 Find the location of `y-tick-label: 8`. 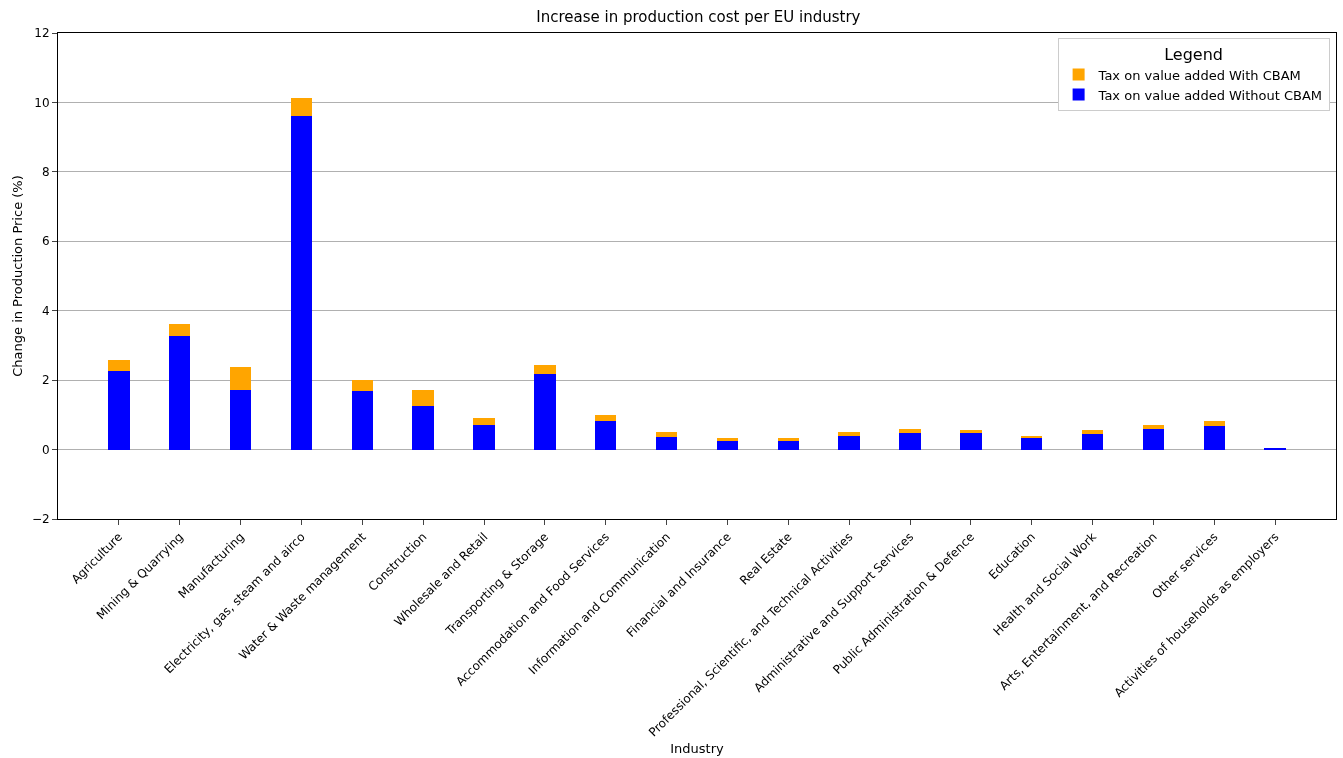

y-tick-label: 8 is located at coordinates (45, 172).